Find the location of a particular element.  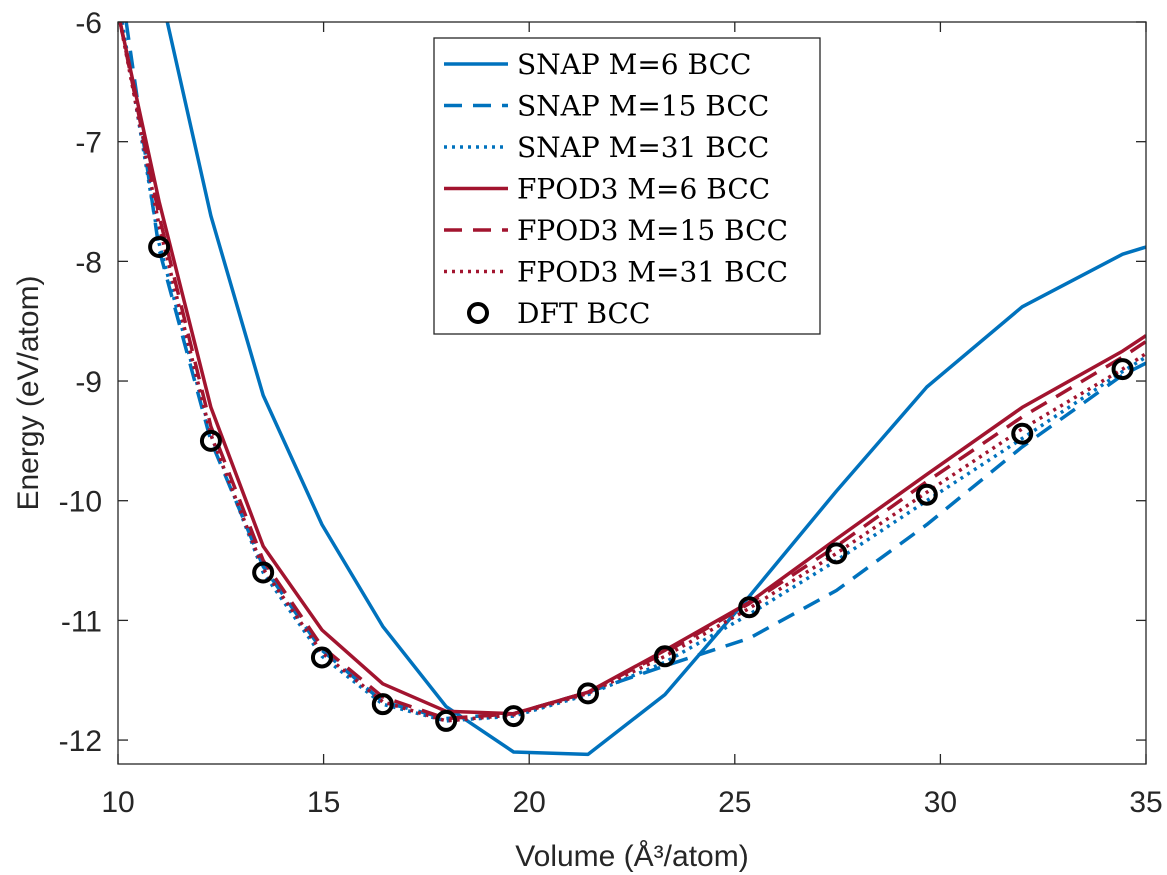

x-tick-label: 20 is located at coordinates (529, 802).